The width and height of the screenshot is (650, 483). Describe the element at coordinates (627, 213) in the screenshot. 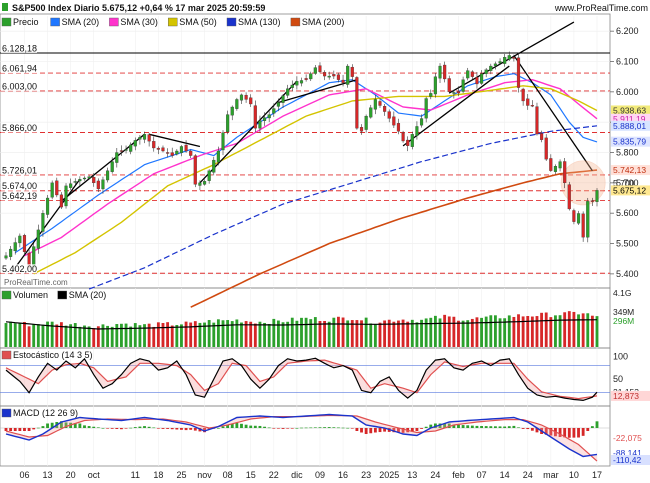

I see `price-tick-label: 5.600` at that location.